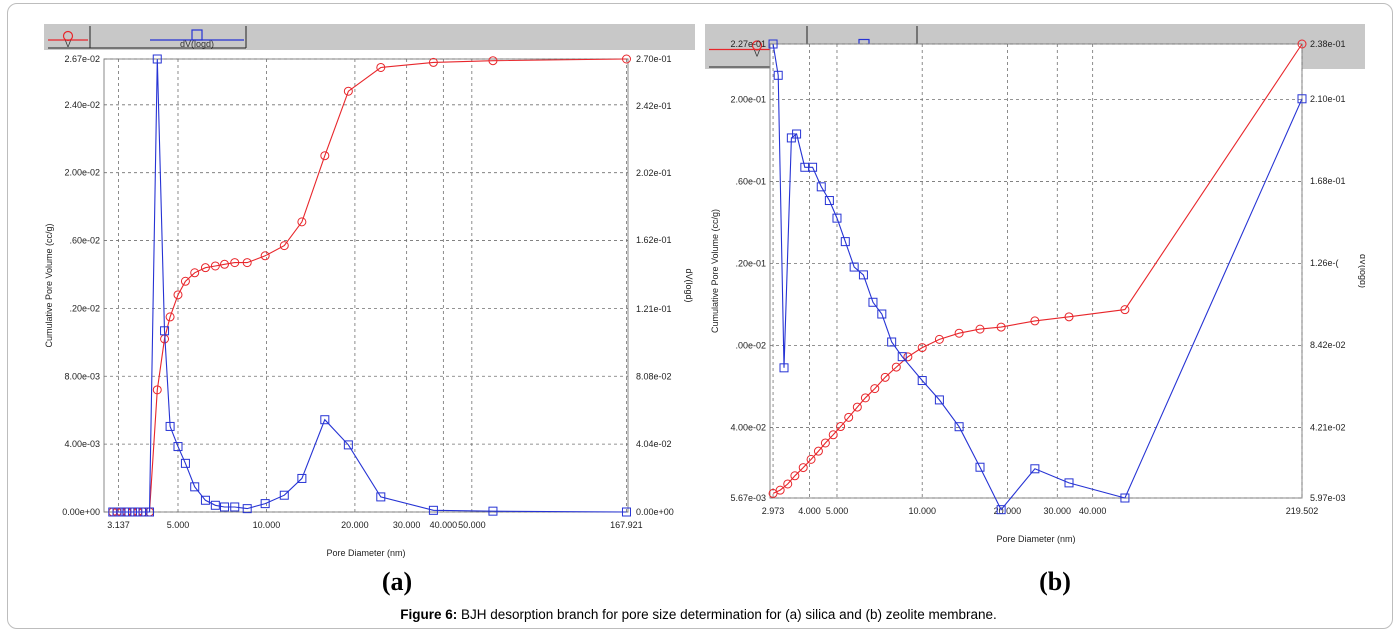 The image size is (1397, 632). What do you see at coordinates (1328, 181) in the screenshot?
I see `y-right-tick-label: 1.68e-01` at bounding box center [1328, 181].